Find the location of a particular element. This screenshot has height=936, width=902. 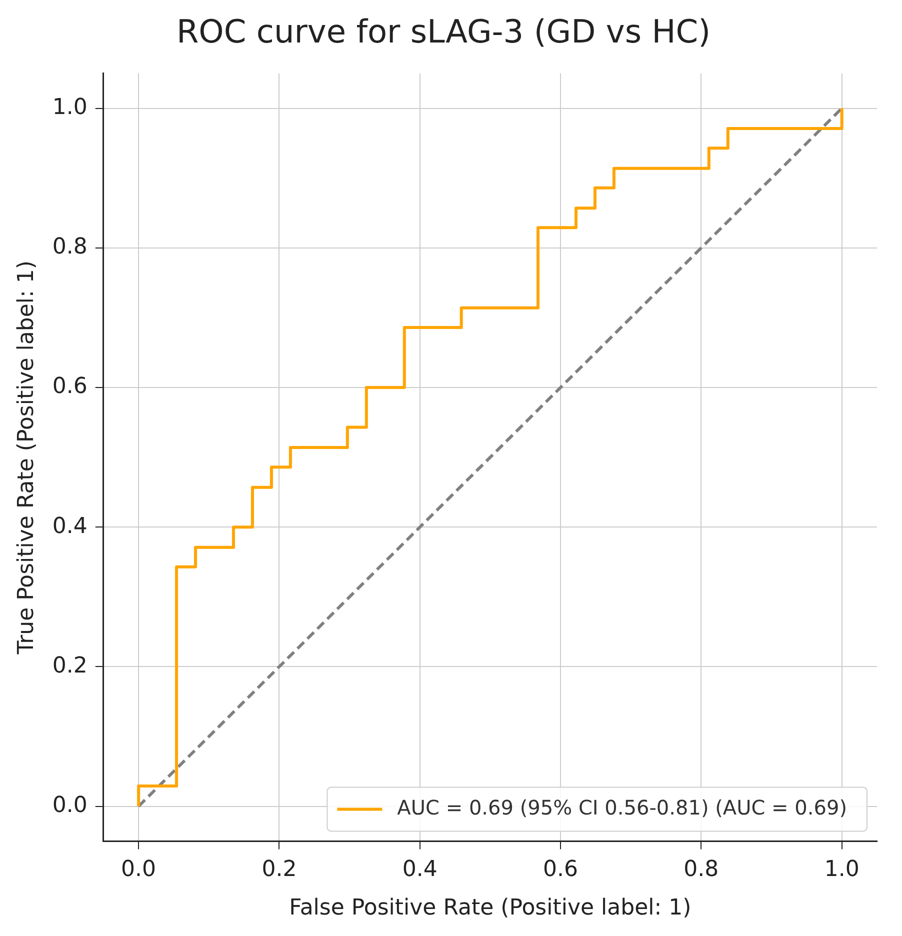

y-tick-label: 0.6 is located at coordinates (70, 387).